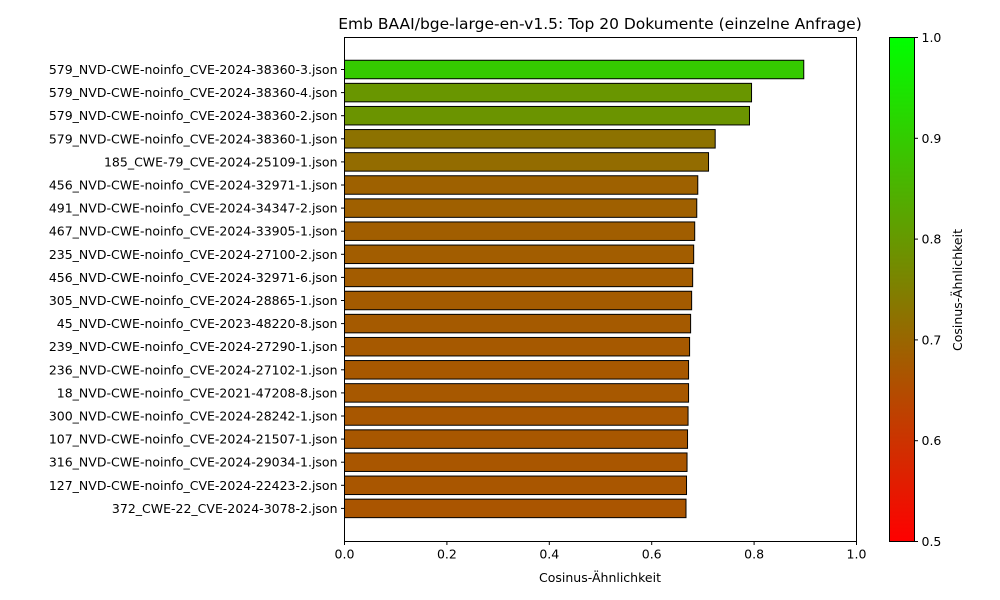 Image resolution: width=1000 pixels, height=600 pixels. Describe the element at coordinates (600, 577) in the screenshot. I see `x-axis-title: Cosinus-Ähnlichkeit` at that location.